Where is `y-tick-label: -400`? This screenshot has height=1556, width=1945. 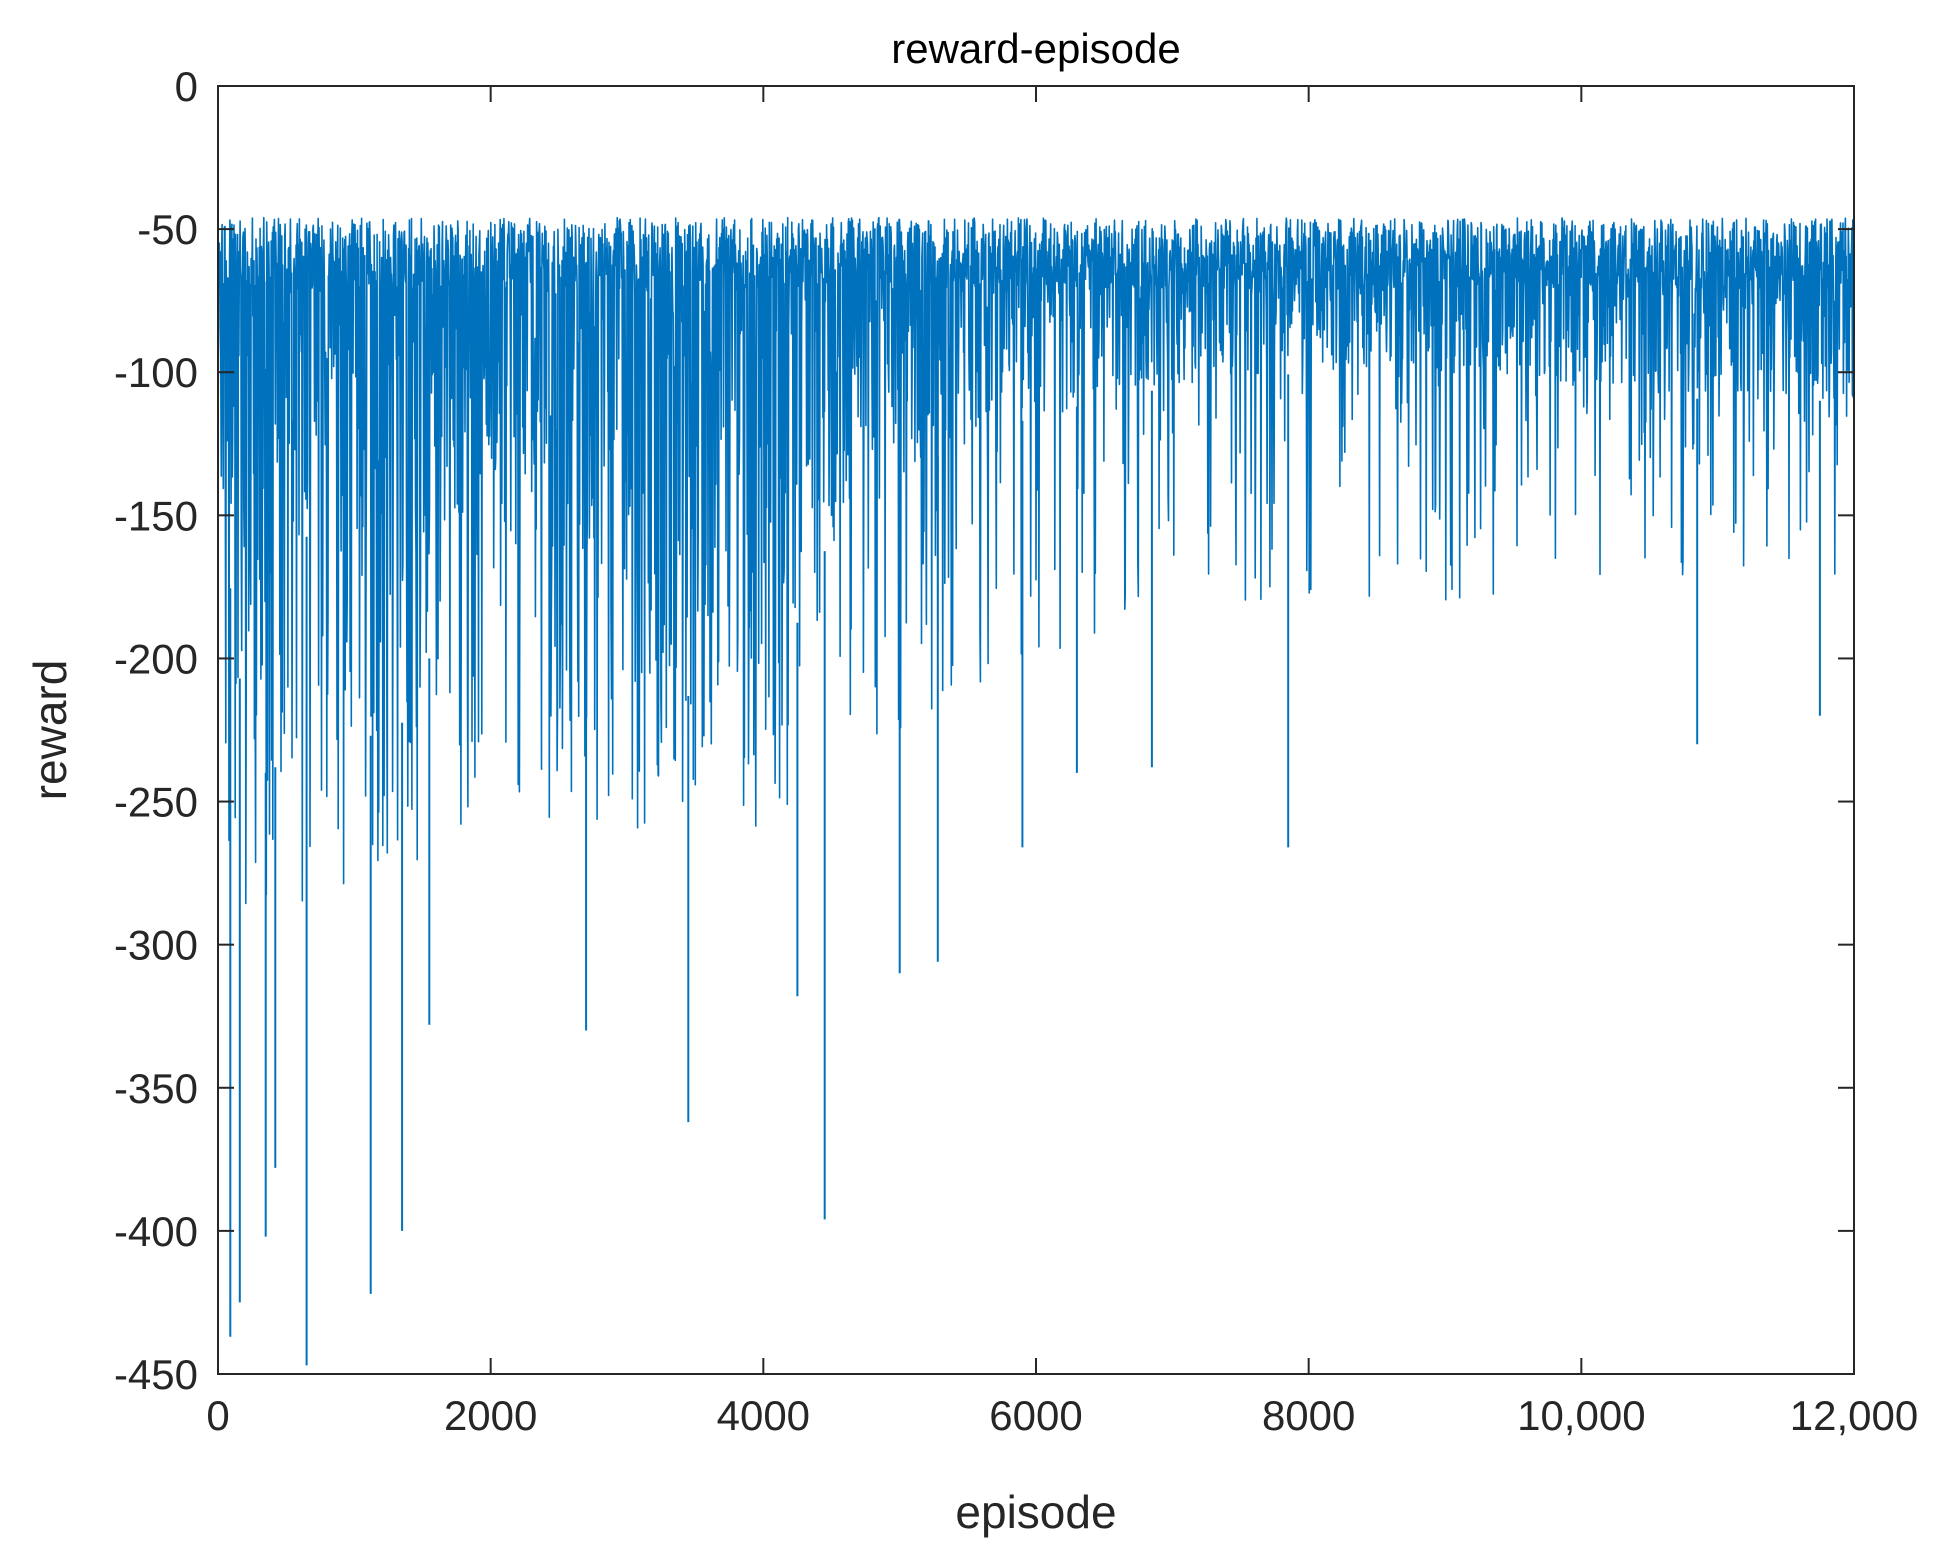 y-tick-label: -400 is located at coordinates (156, 1231).